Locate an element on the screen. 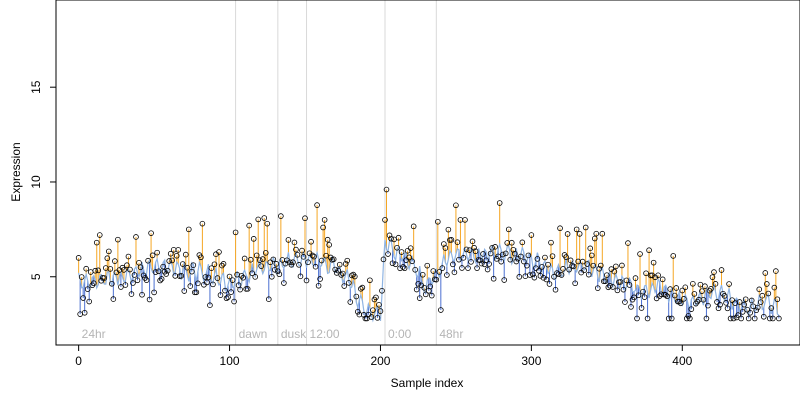  region-label: dusk is located at coordinates (294, 334).